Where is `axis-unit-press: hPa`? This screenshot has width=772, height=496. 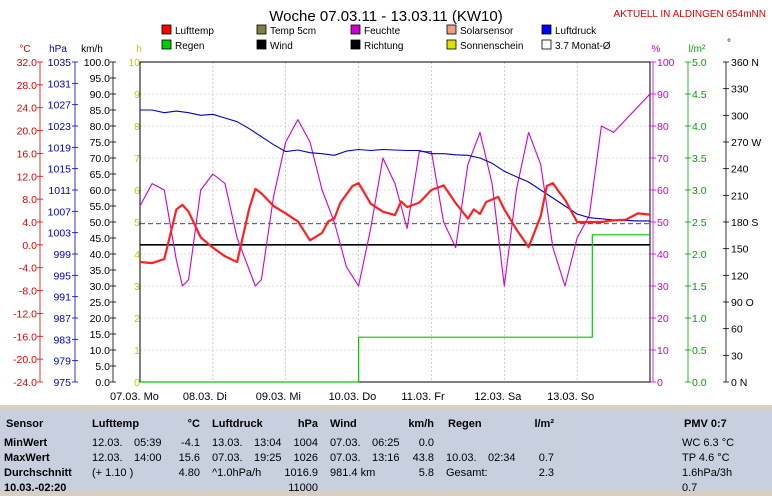
axis-unit-press: hPa is located at coordinates (58, 49).